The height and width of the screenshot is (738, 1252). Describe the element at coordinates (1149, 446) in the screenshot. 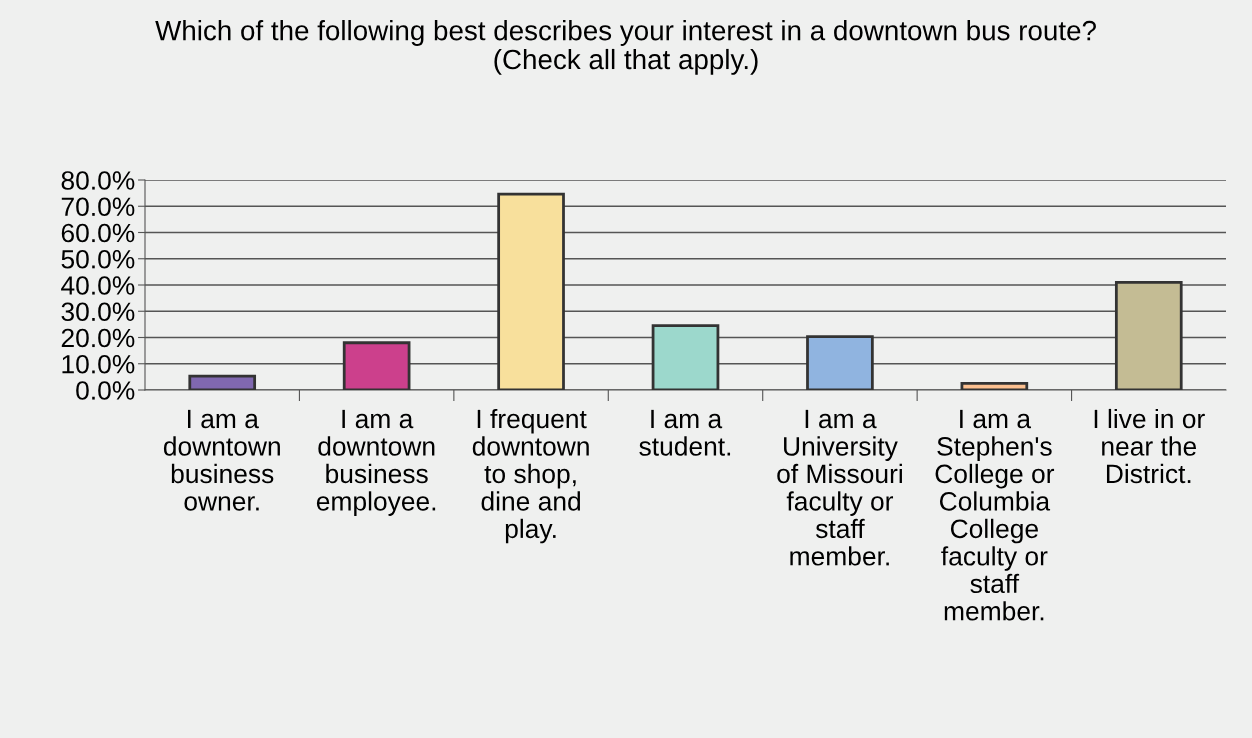

I see `x-tick-label: I live in or near the District.` at that location.